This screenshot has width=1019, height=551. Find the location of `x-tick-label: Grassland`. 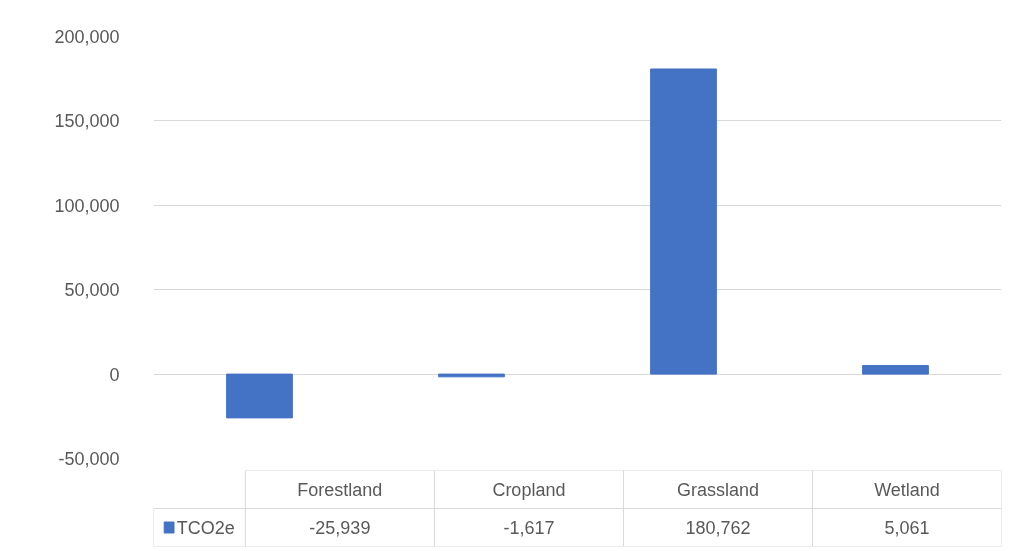

x-tick-label: Grassland is located at coordinates (717, 489).